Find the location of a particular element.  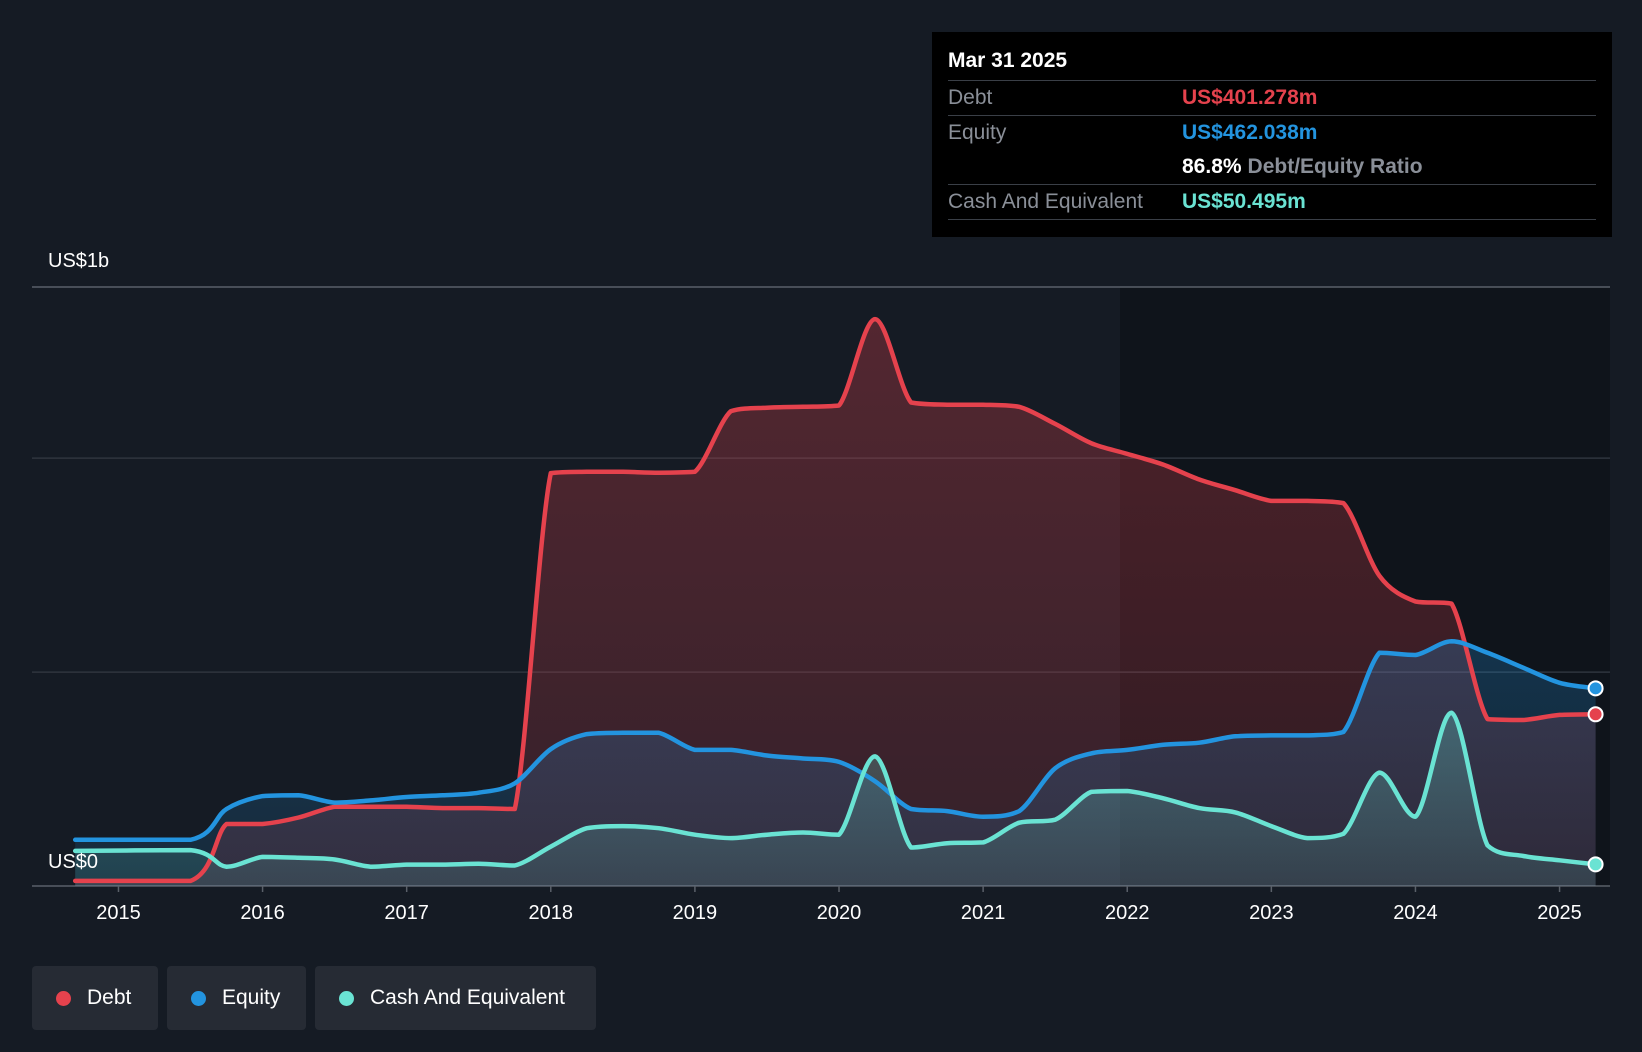

legend-debt-label: Debt is located at coordinates (109, 997).